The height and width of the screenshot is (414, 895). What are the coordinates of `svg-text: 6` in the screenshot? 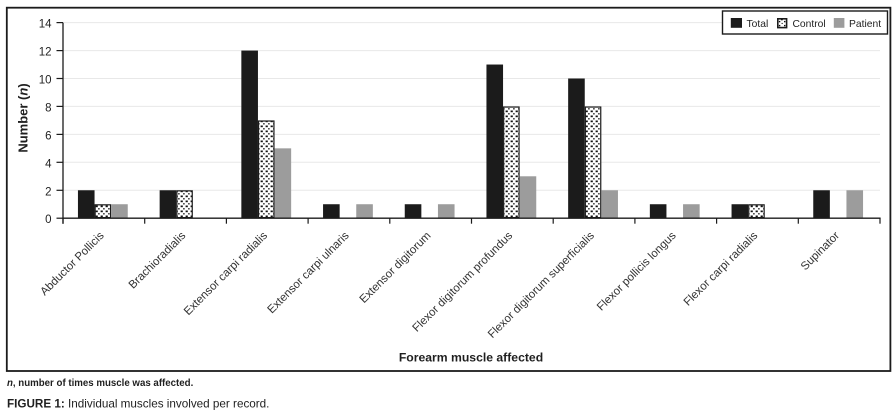 It's located at (48, 136).